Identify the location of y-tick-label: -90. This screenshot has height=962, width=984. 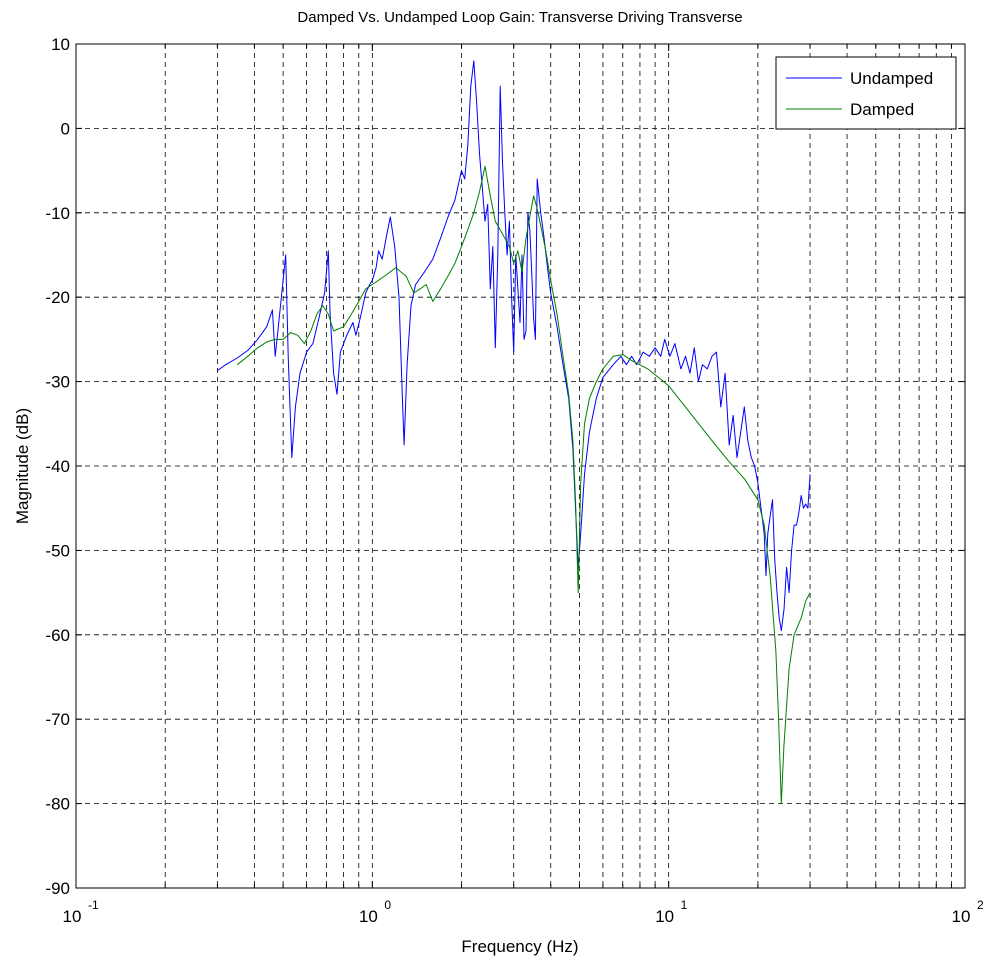
(57, 888).